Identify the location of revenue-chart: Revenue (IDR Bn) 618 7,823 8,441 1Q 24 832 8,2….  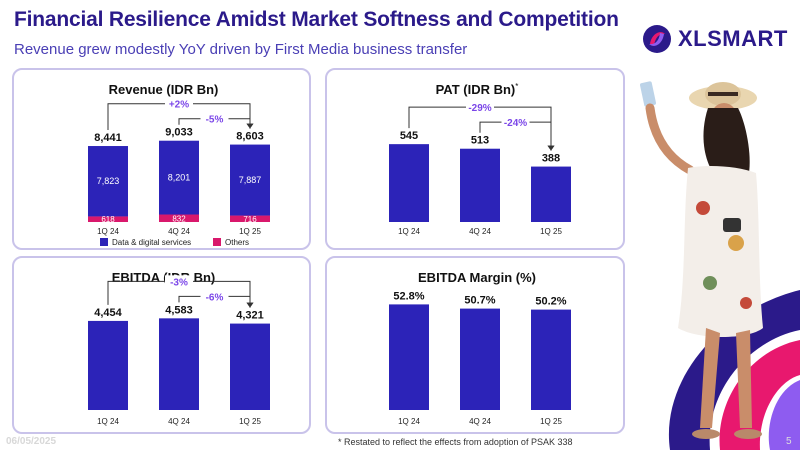
(179, 164).